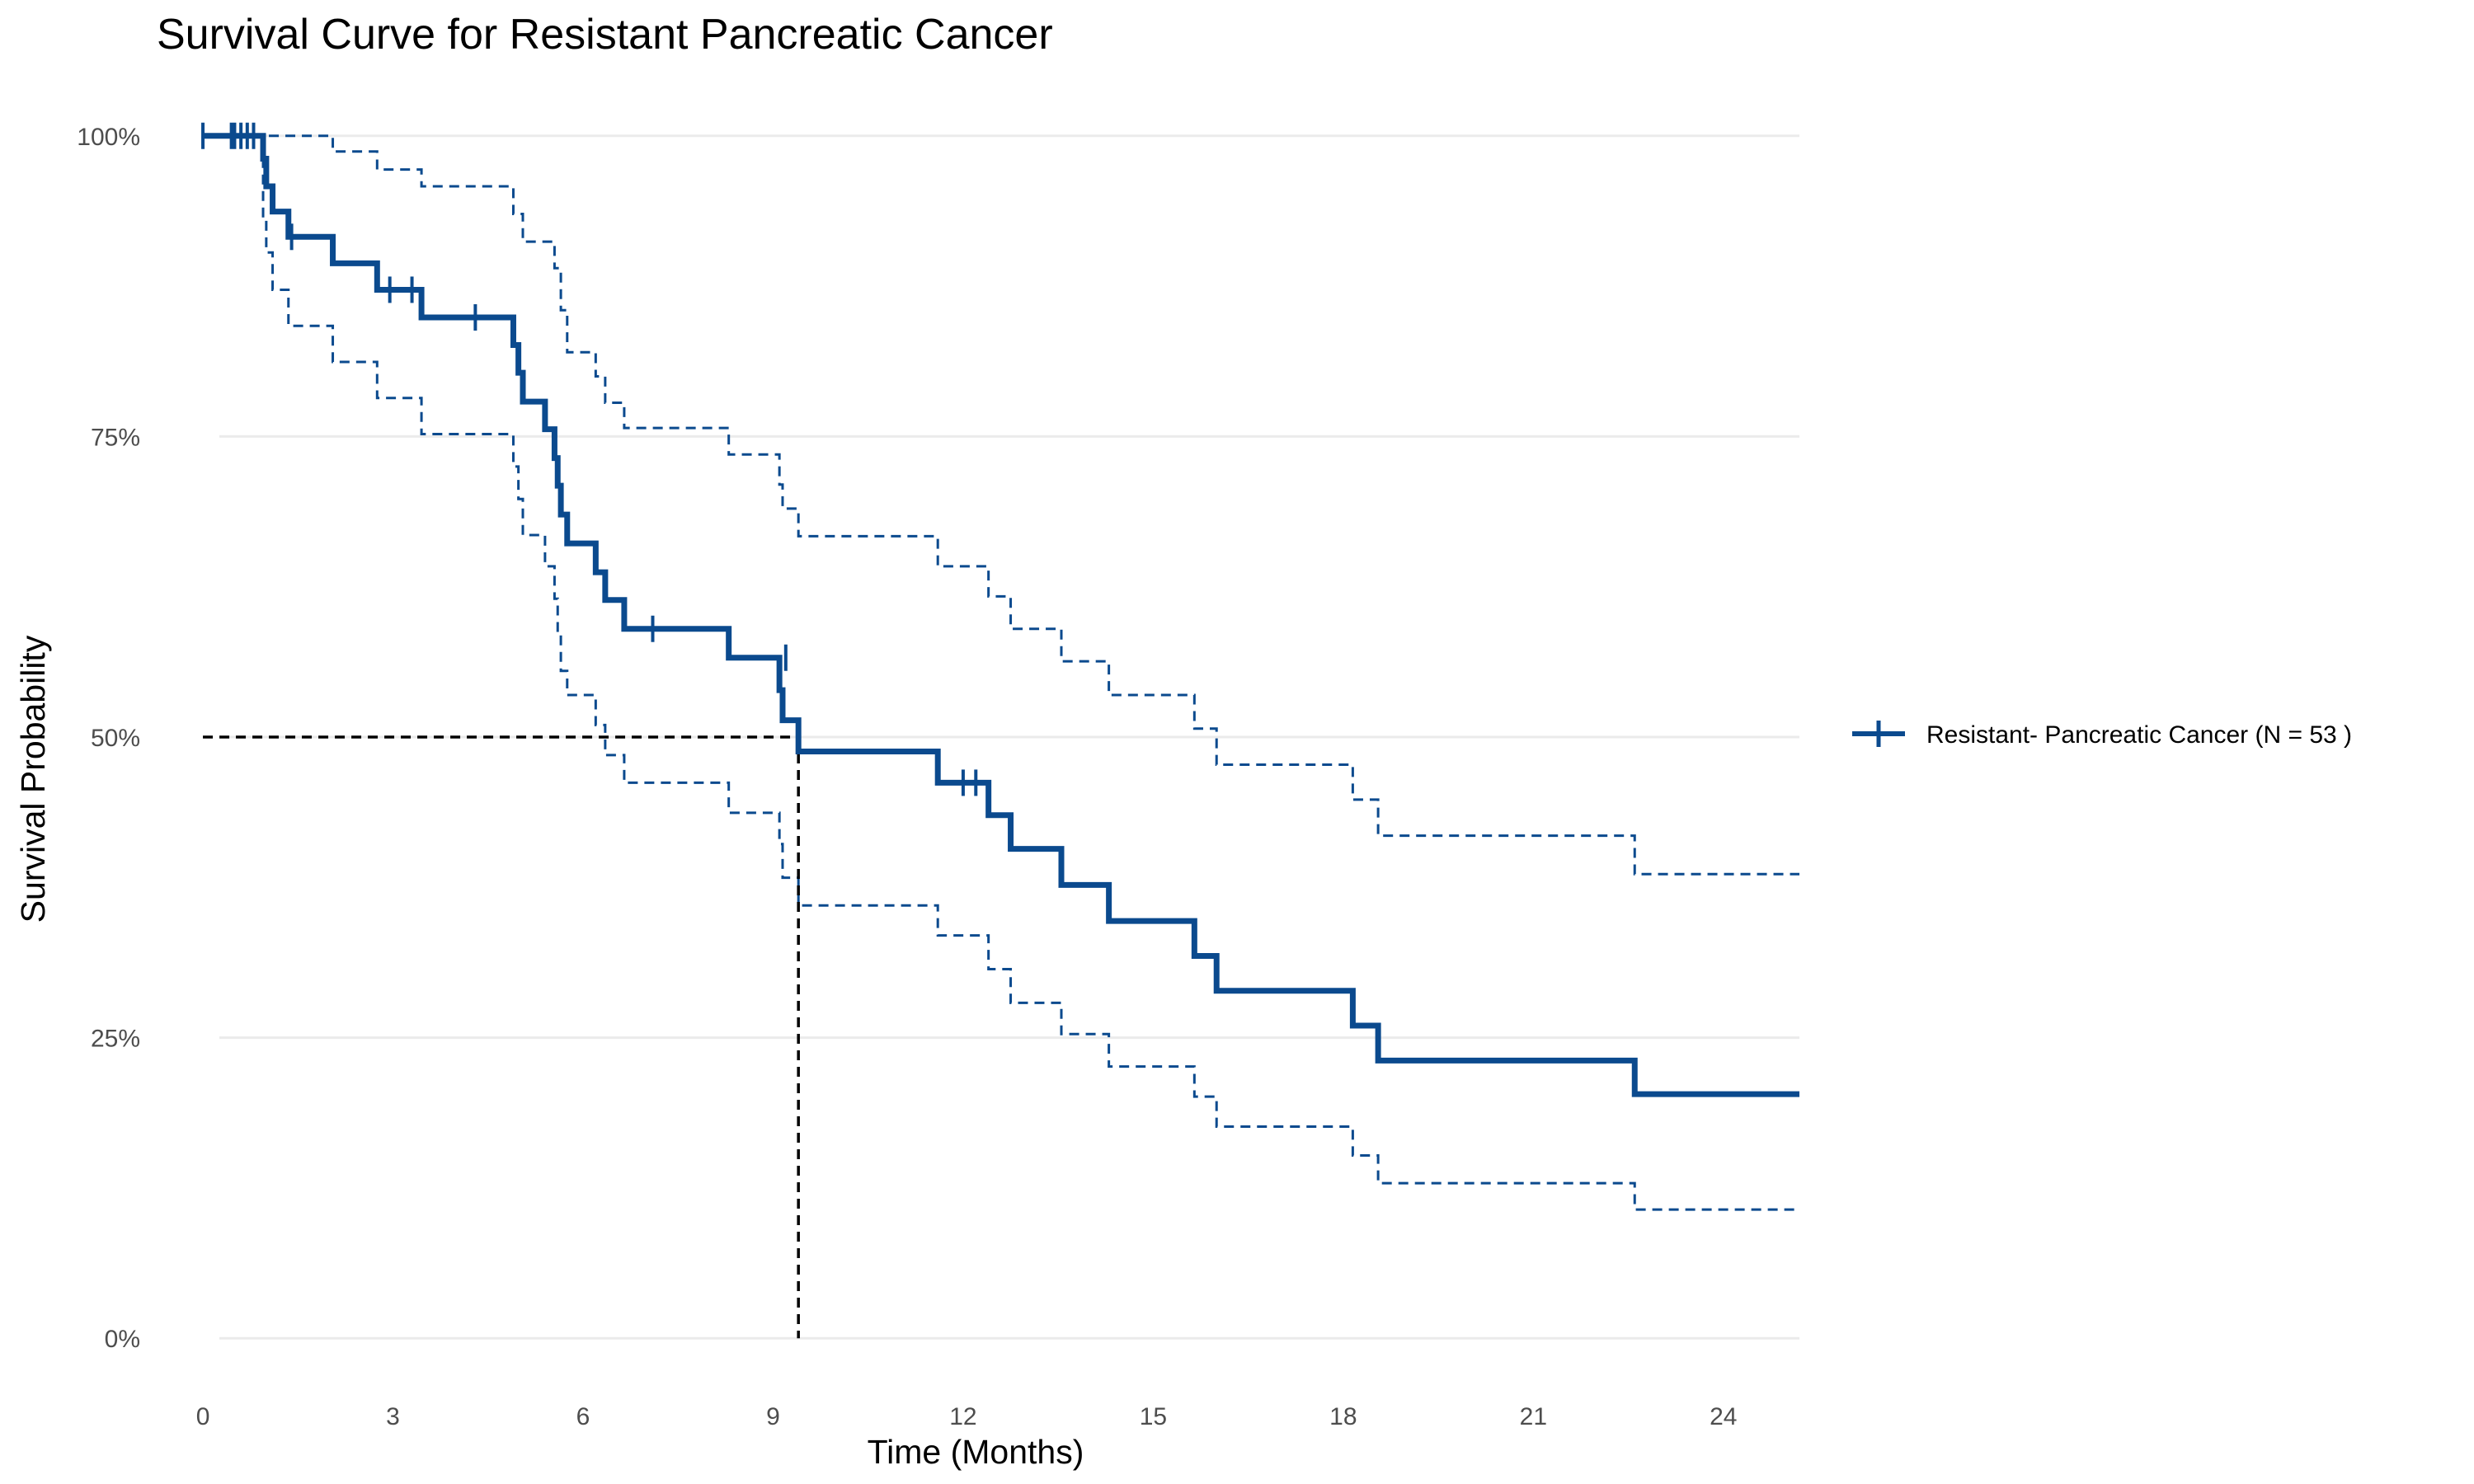 This screenshot has width=2474, height=1484. Describe the element at coordinates (1533, 1416) in the screenshot. I see `x-tick-label: 21` at that location.